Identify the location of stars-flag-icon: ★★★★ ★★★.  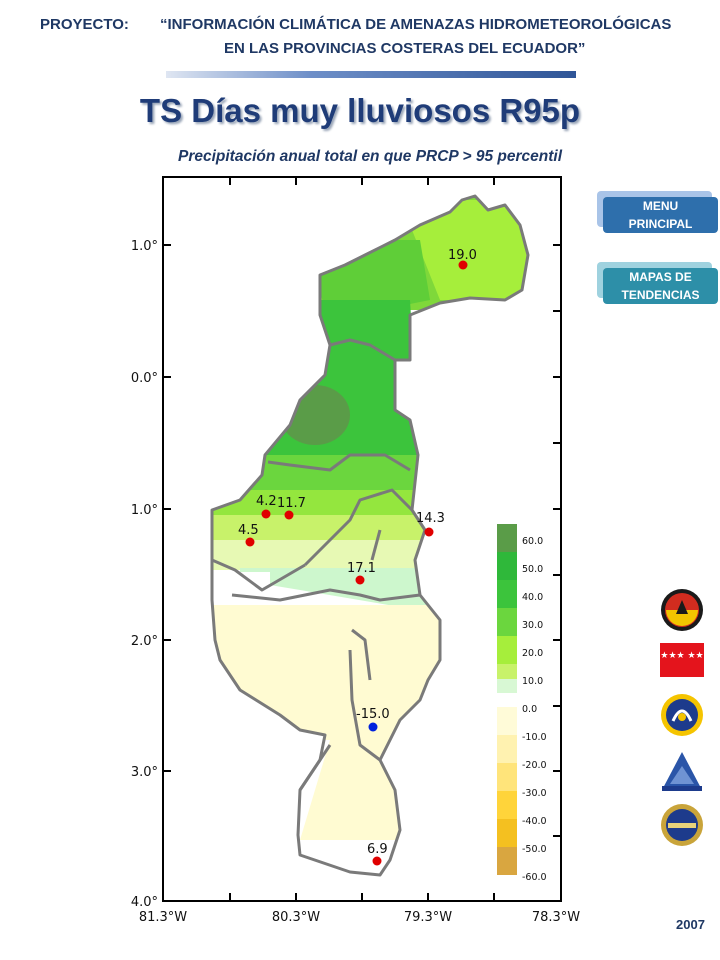
(682, 660).